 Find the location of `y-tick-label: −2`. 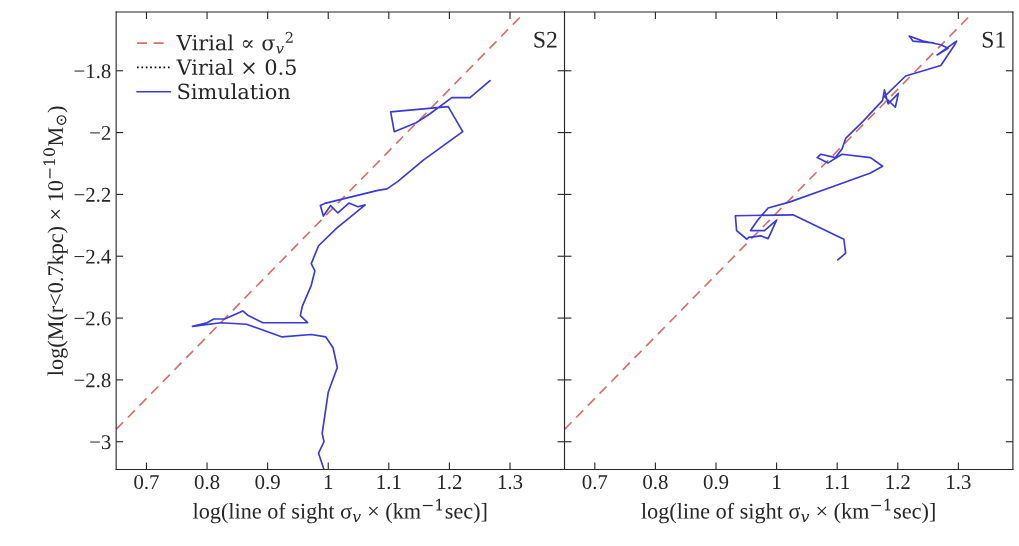

y-tick-label: −2 is located at coordinates (100, 133).